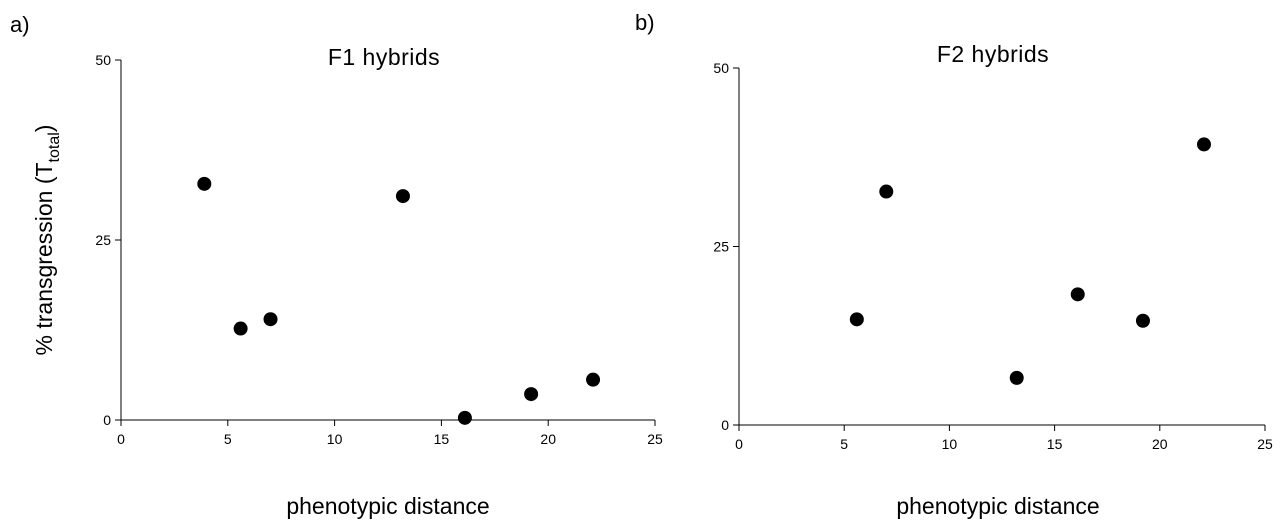 This screenshot has height=524, width=1286. I want to click on chart-title-f2: F2 hybrids, so click(993, 54).